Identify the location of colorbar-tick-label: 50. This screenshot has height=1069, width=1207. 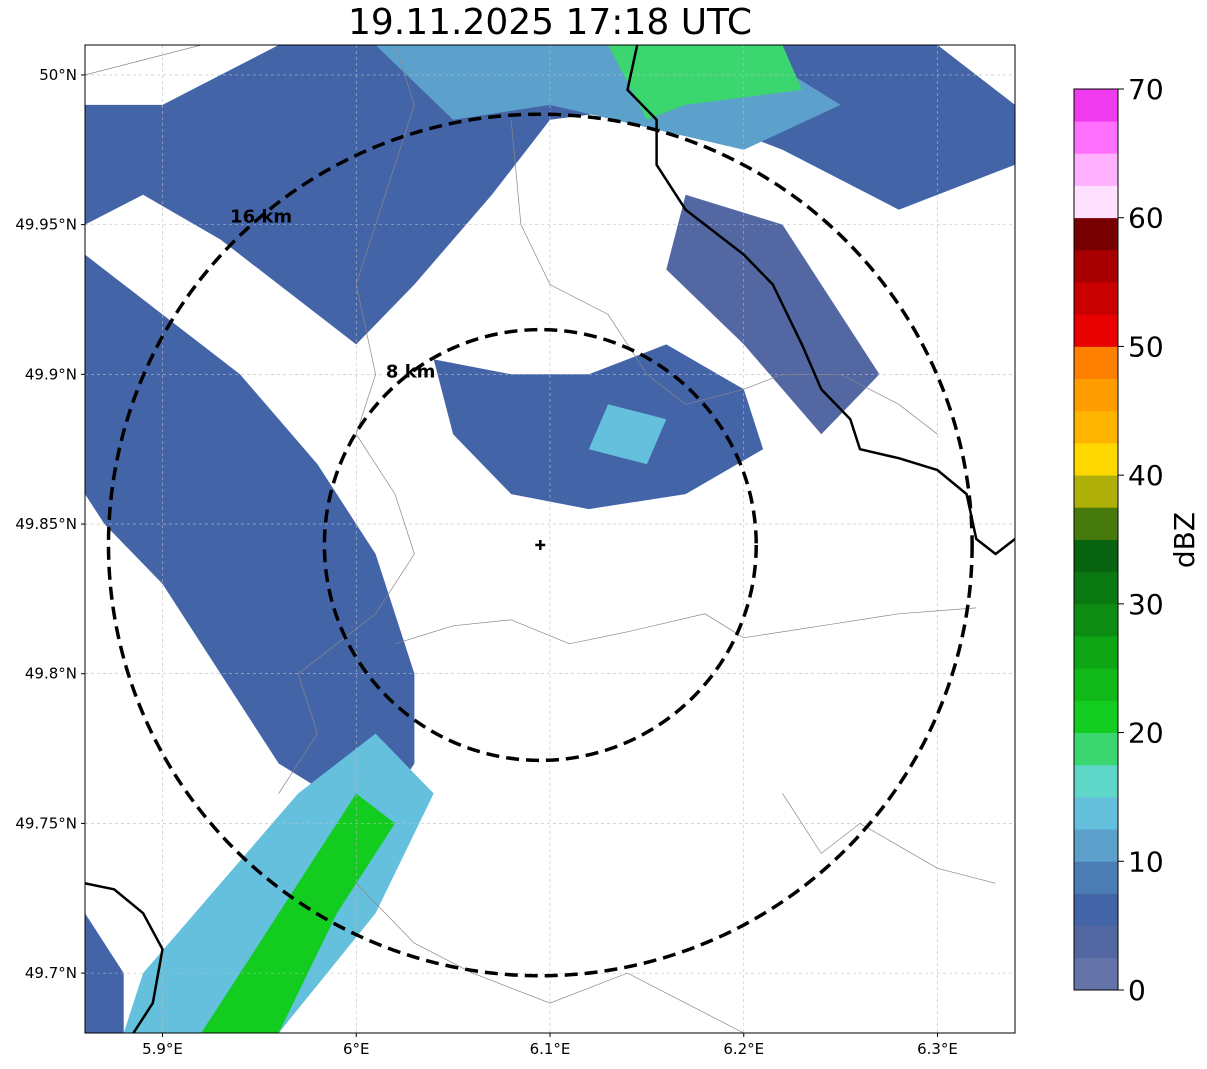
(1146, 346).